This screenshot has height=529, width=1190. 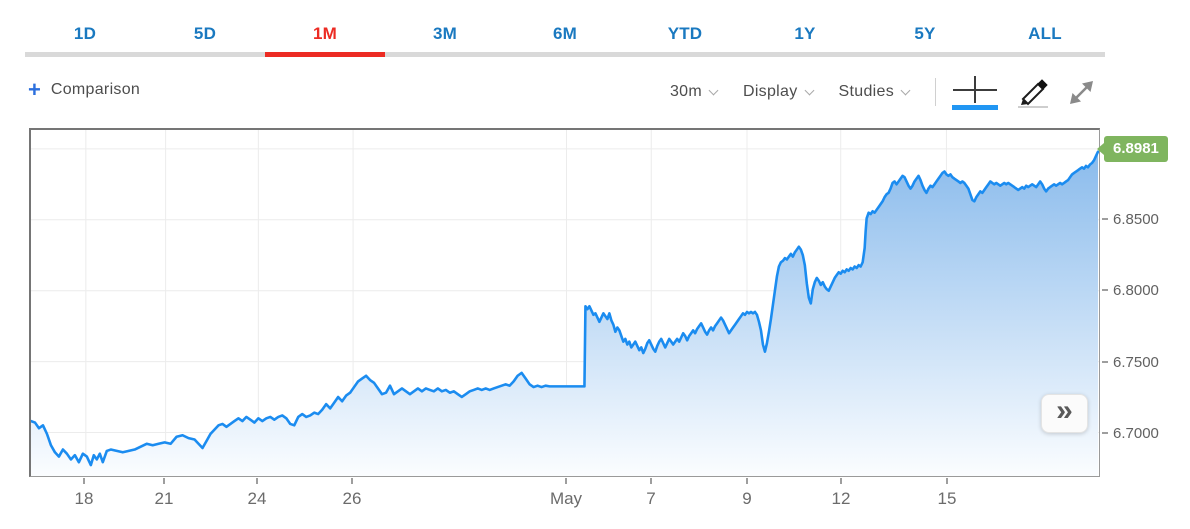 I want to click on draw-icon, so click(x=1033, y=93).